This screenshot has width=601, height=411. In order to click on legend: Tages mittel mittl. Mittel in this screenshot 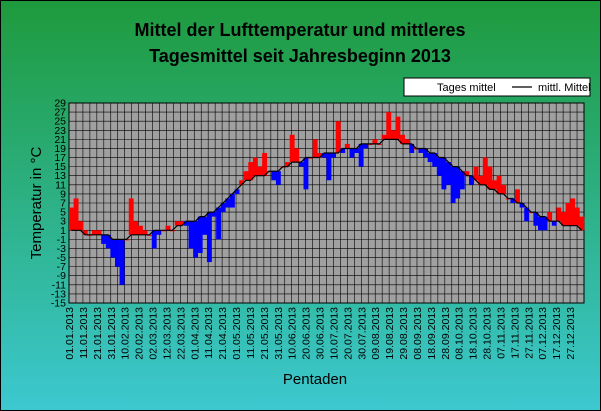, I will do `click(497, 87)`.